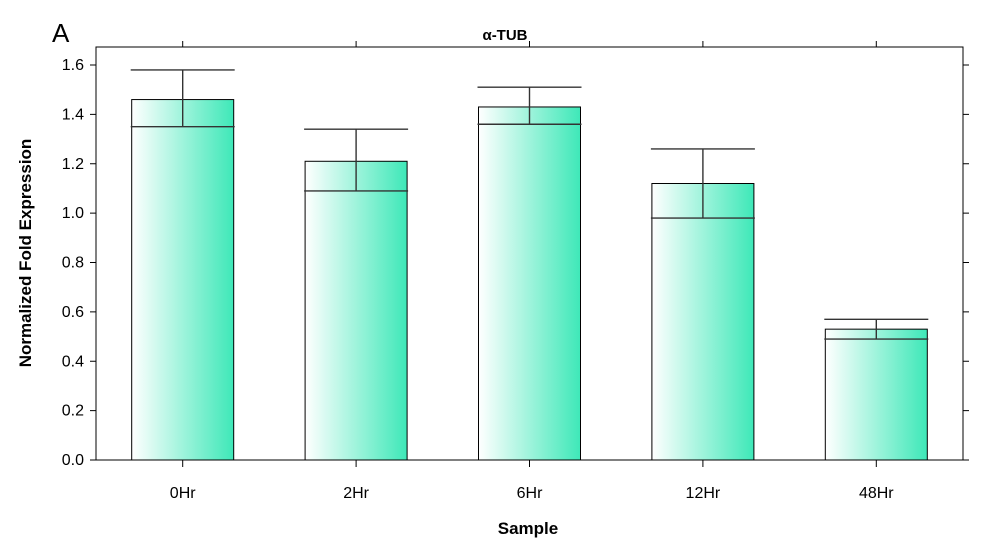 Image resolution: width=1000 pixels, height=559 pixels. Describe the element at coordinates (25, 253) in the screenshot. I see `y-axis-label: Normalized Fold Expression` at that location.